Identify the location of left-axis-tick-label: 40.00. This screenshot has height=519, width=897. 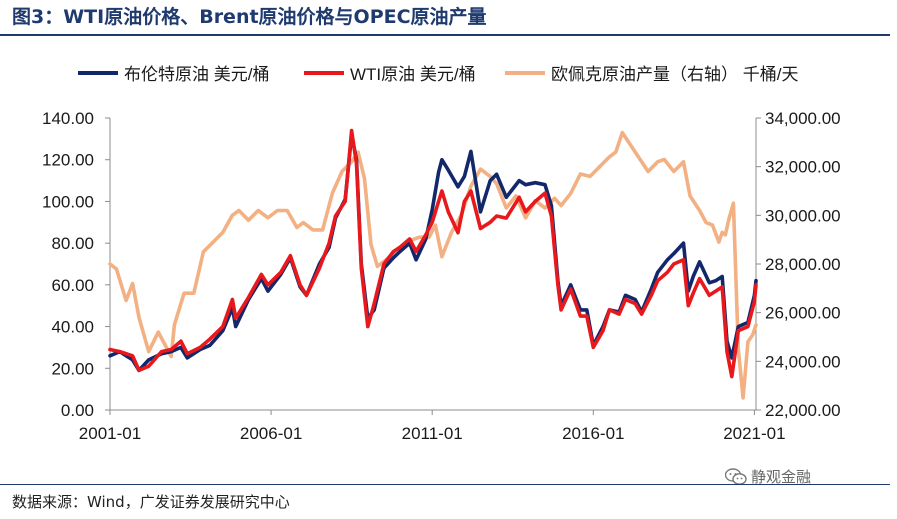
(72, 327).